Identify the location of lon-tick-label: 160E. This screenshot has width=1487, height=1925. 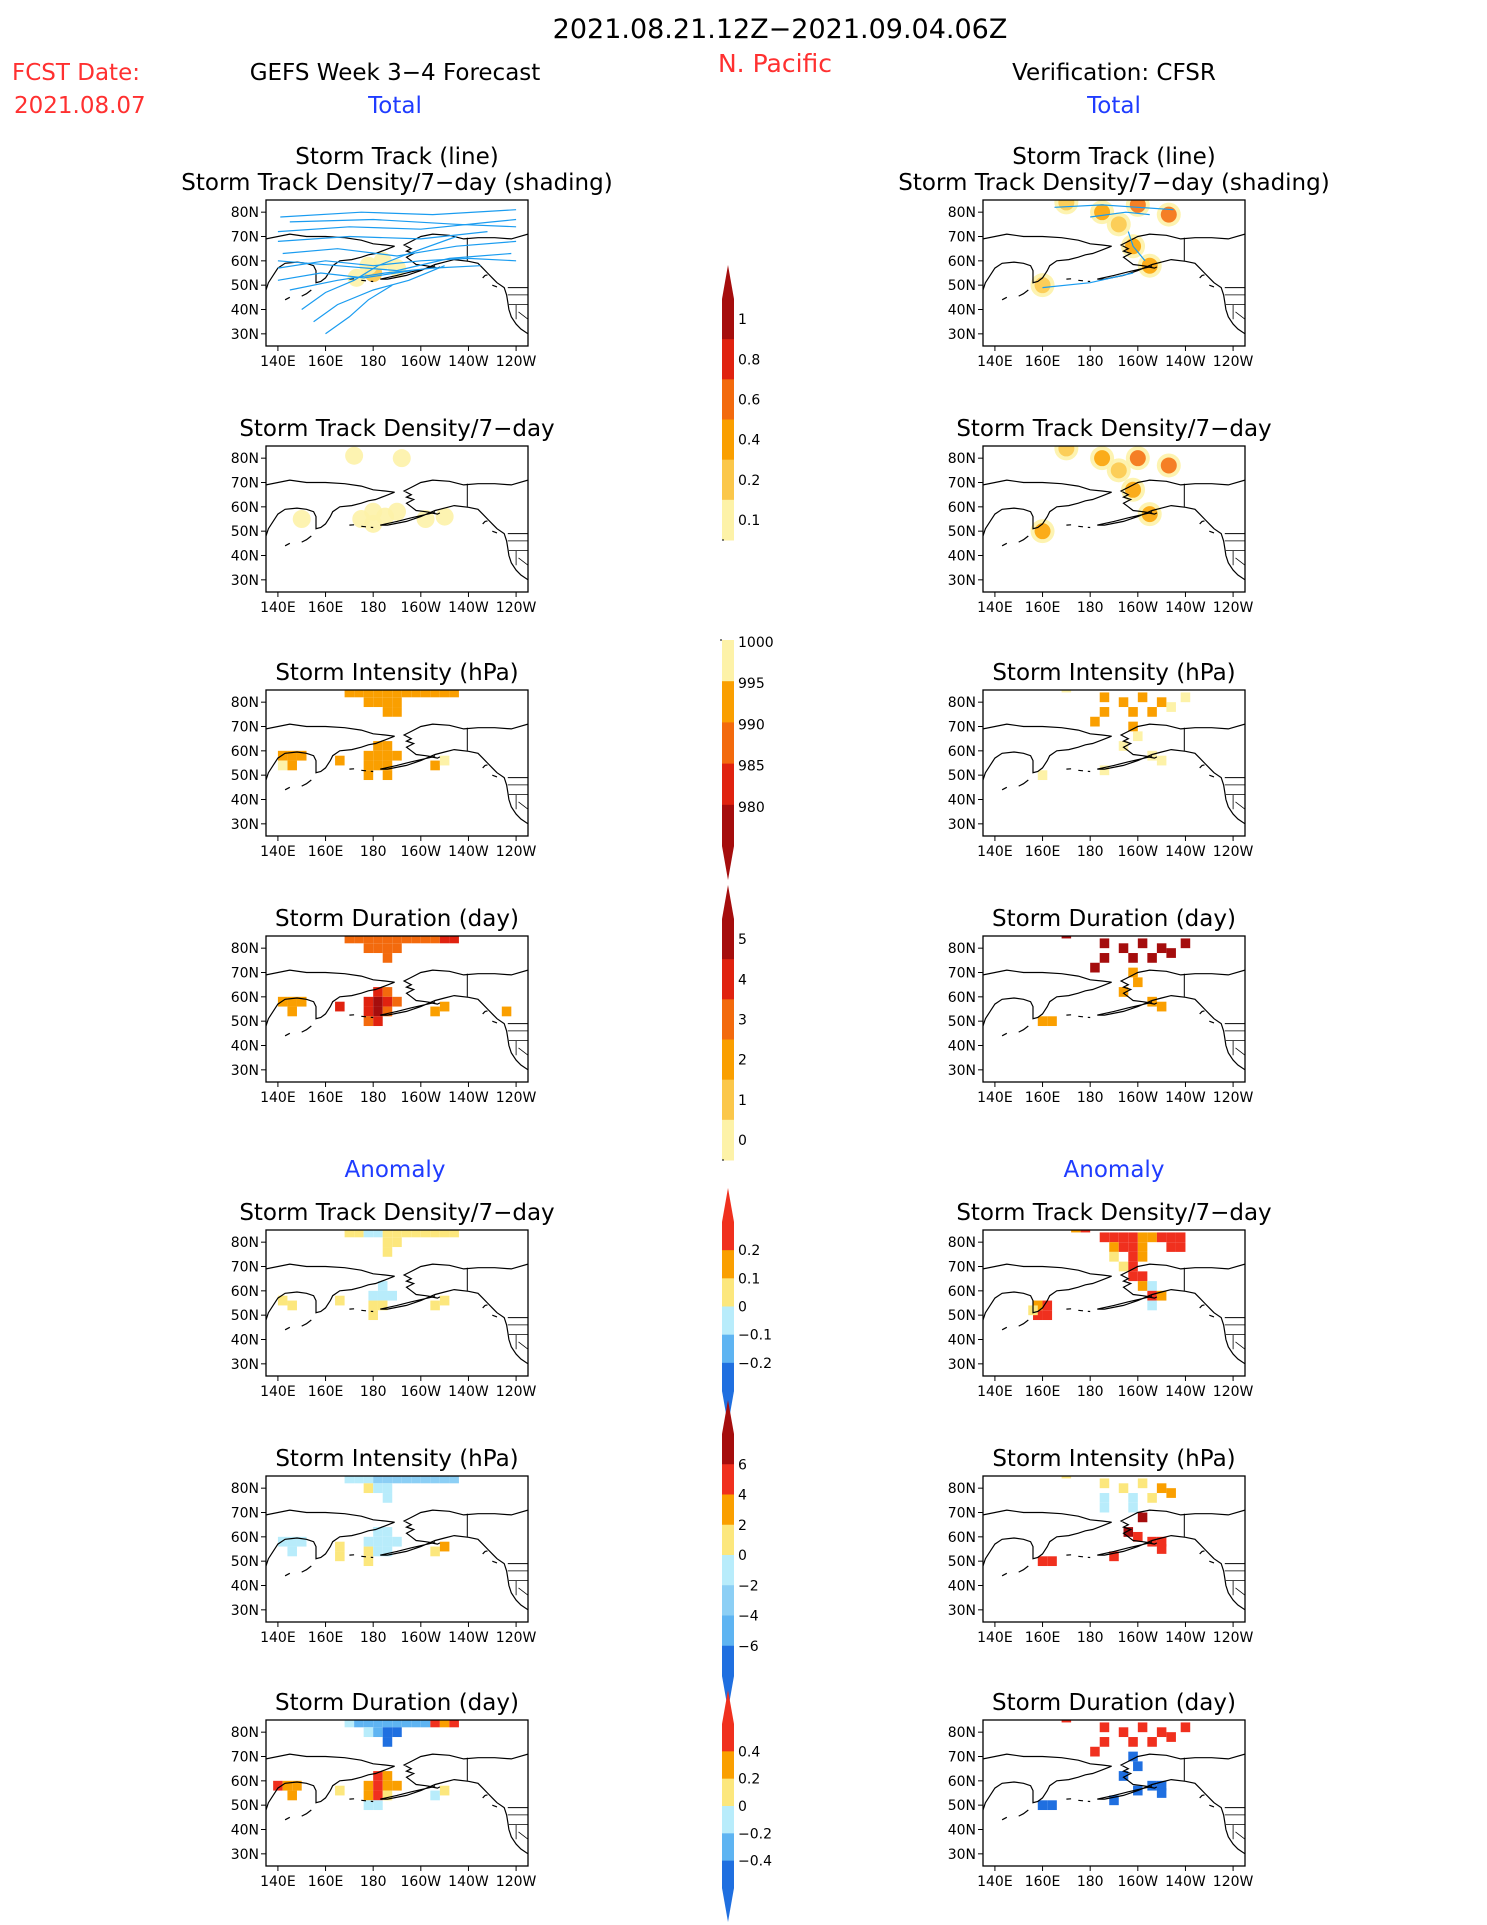
(1043, 1392).